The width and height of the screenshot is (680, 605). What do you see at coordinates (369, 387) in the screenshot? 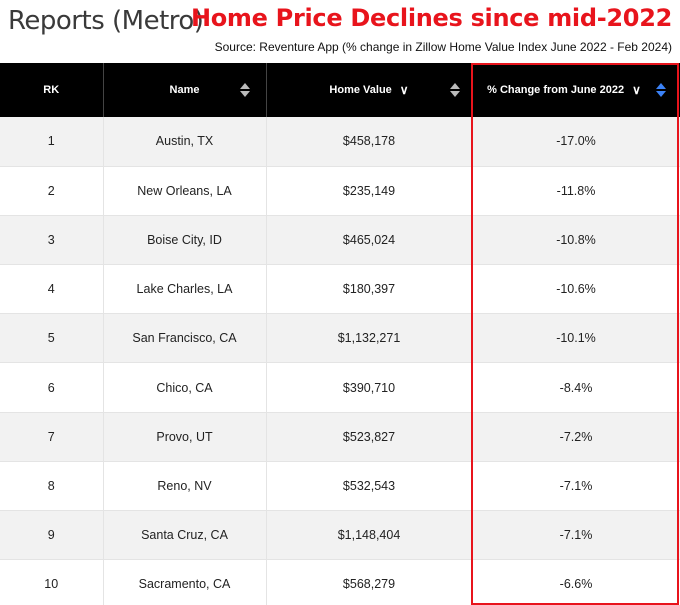
I see `cell-home-value: $390,710` at bounding box center [369, 387].